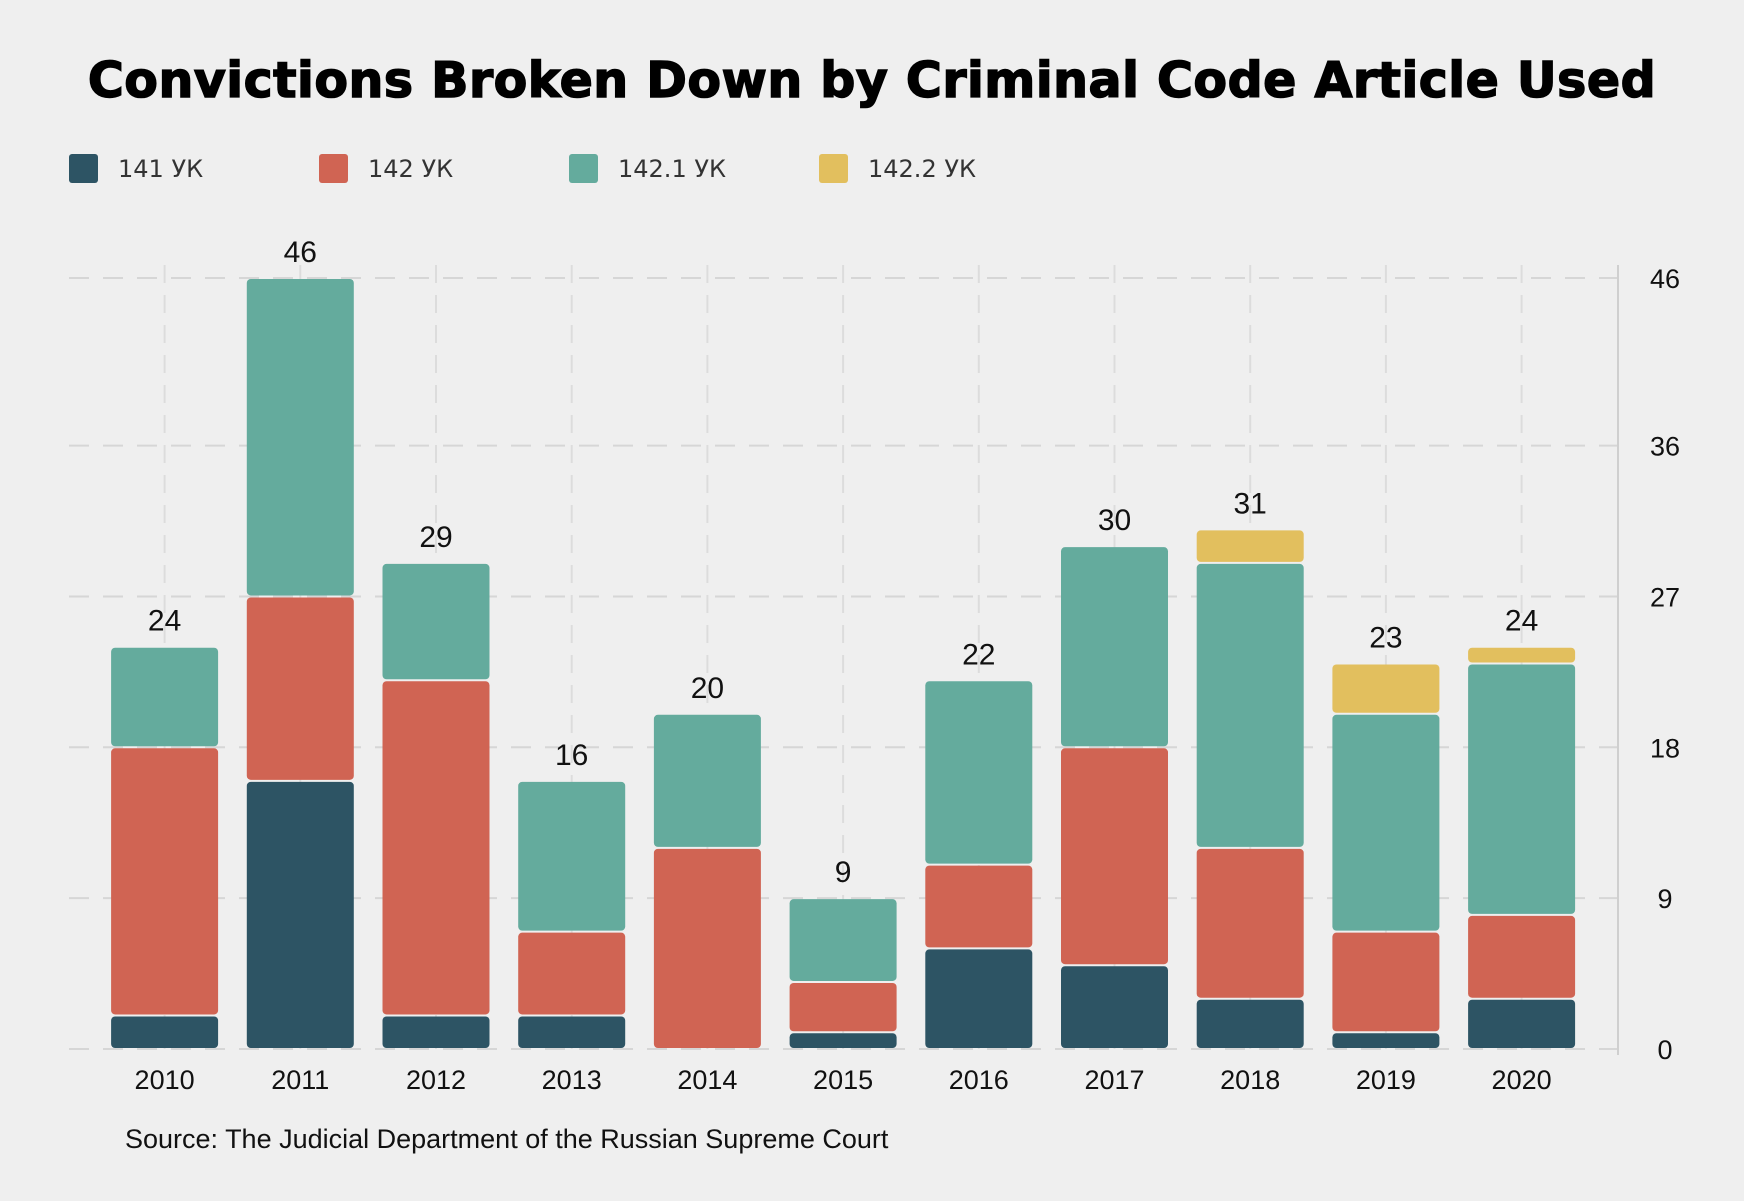  I want to click on total-label: 31, so click(1250, 503).